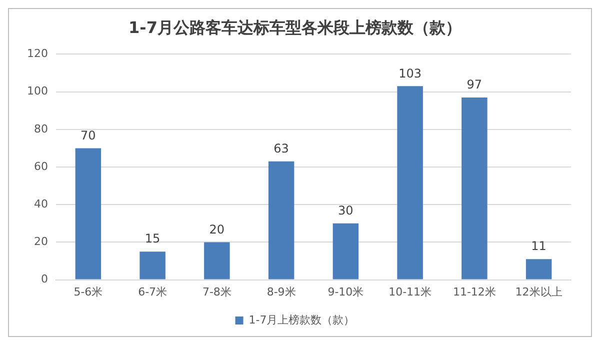 The width and height of the screenshot is (600, 345). What do you see at coordinates (41, 129) in the screenshot?
I see `y-tick-label: 80` at bounding box center [41, 129].